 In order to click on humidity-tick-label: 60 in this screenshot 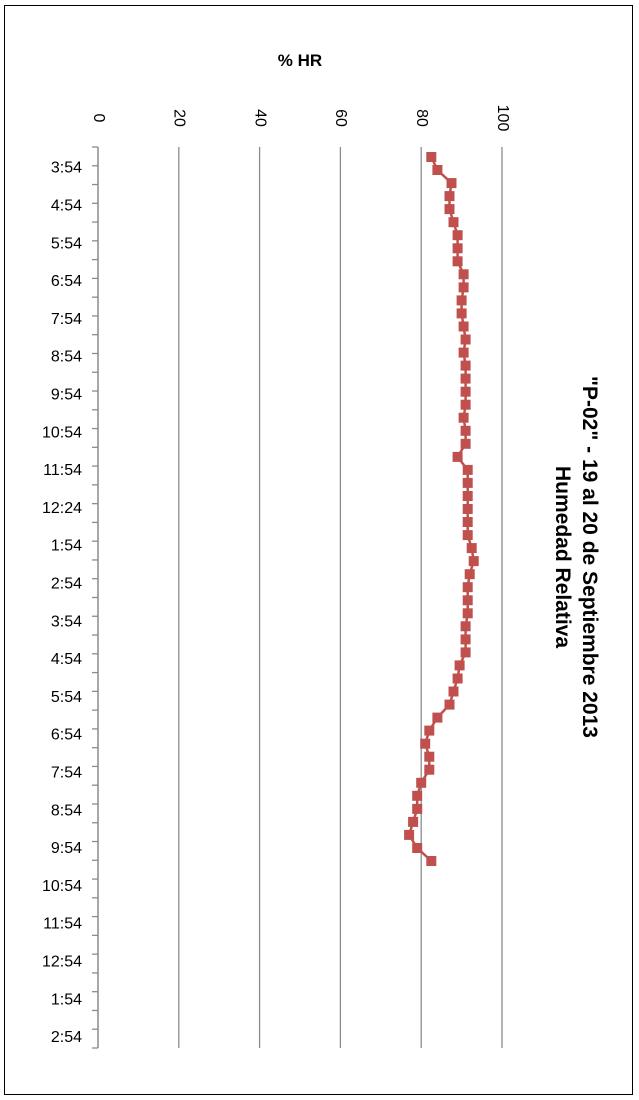, I will do `click(340, 118)`.